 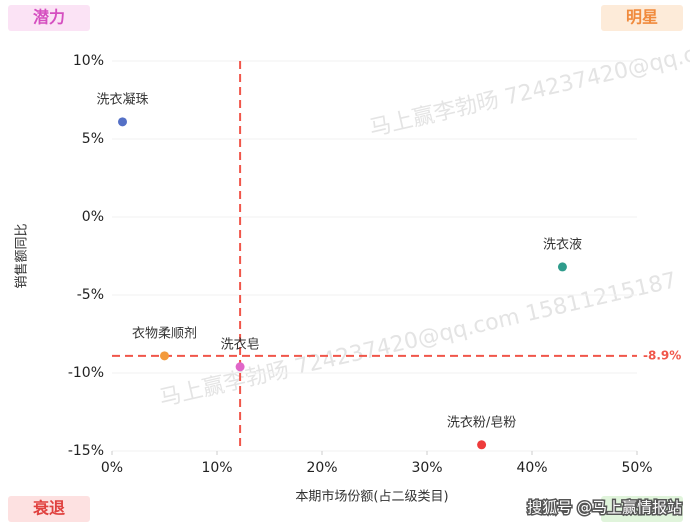 What do you see at coordinates (216, 468) in the screenshot?
I see `x-tick-label: 10%` at bounding box center [216, 468].